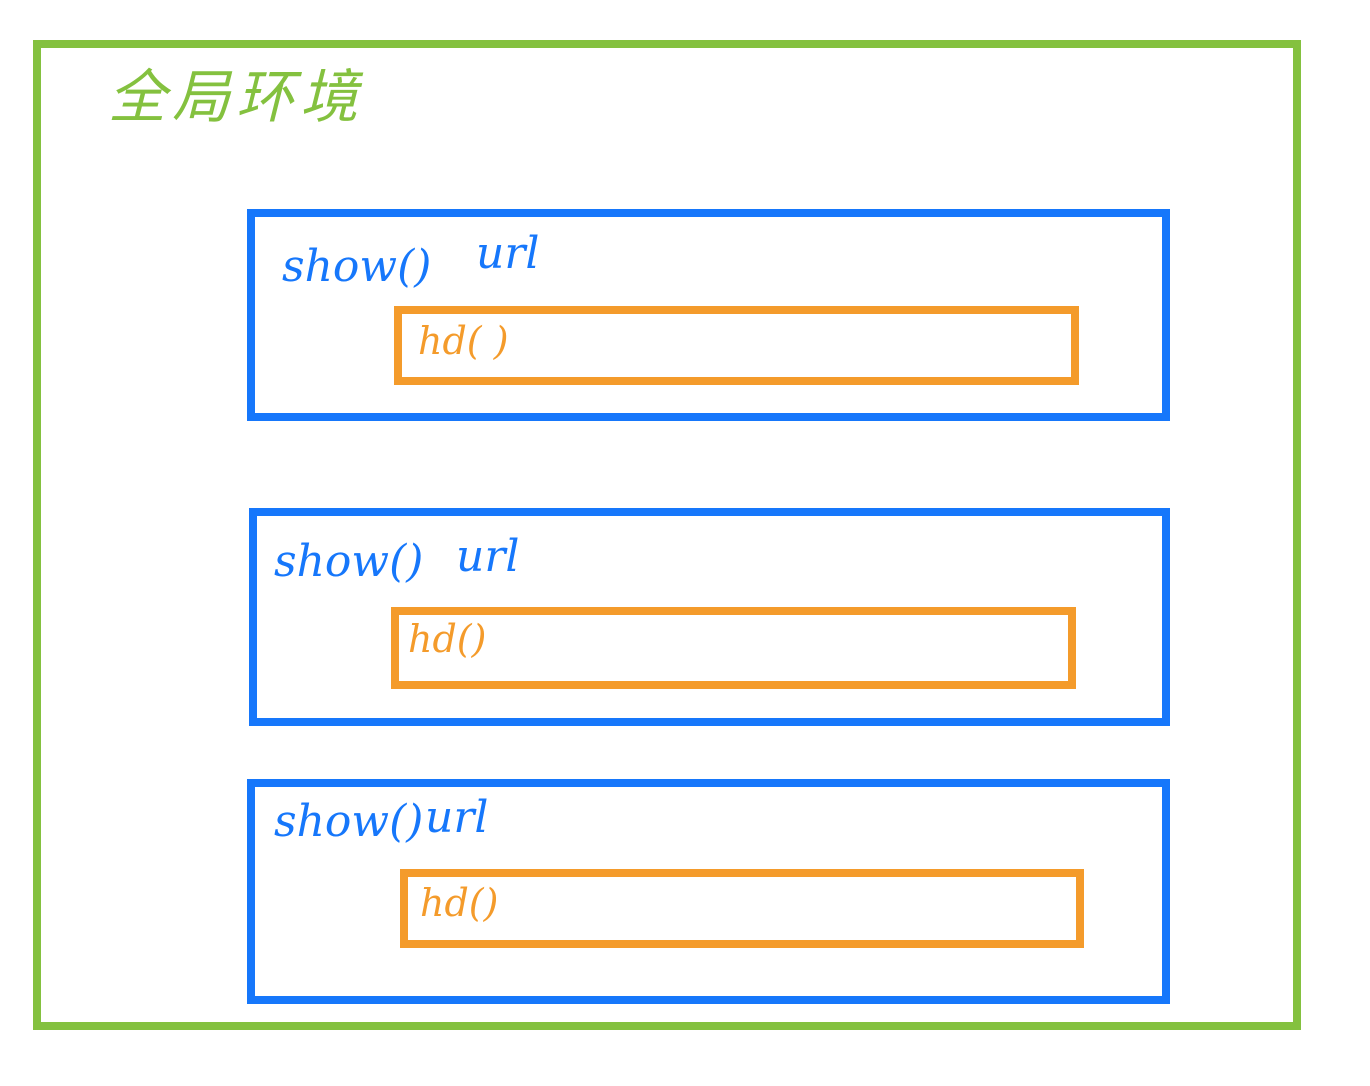  What do you see at coordinates (447, 639) in the screenshot?
I see `scope-2-inner-label: hd()` at bounding box center [447, 639].